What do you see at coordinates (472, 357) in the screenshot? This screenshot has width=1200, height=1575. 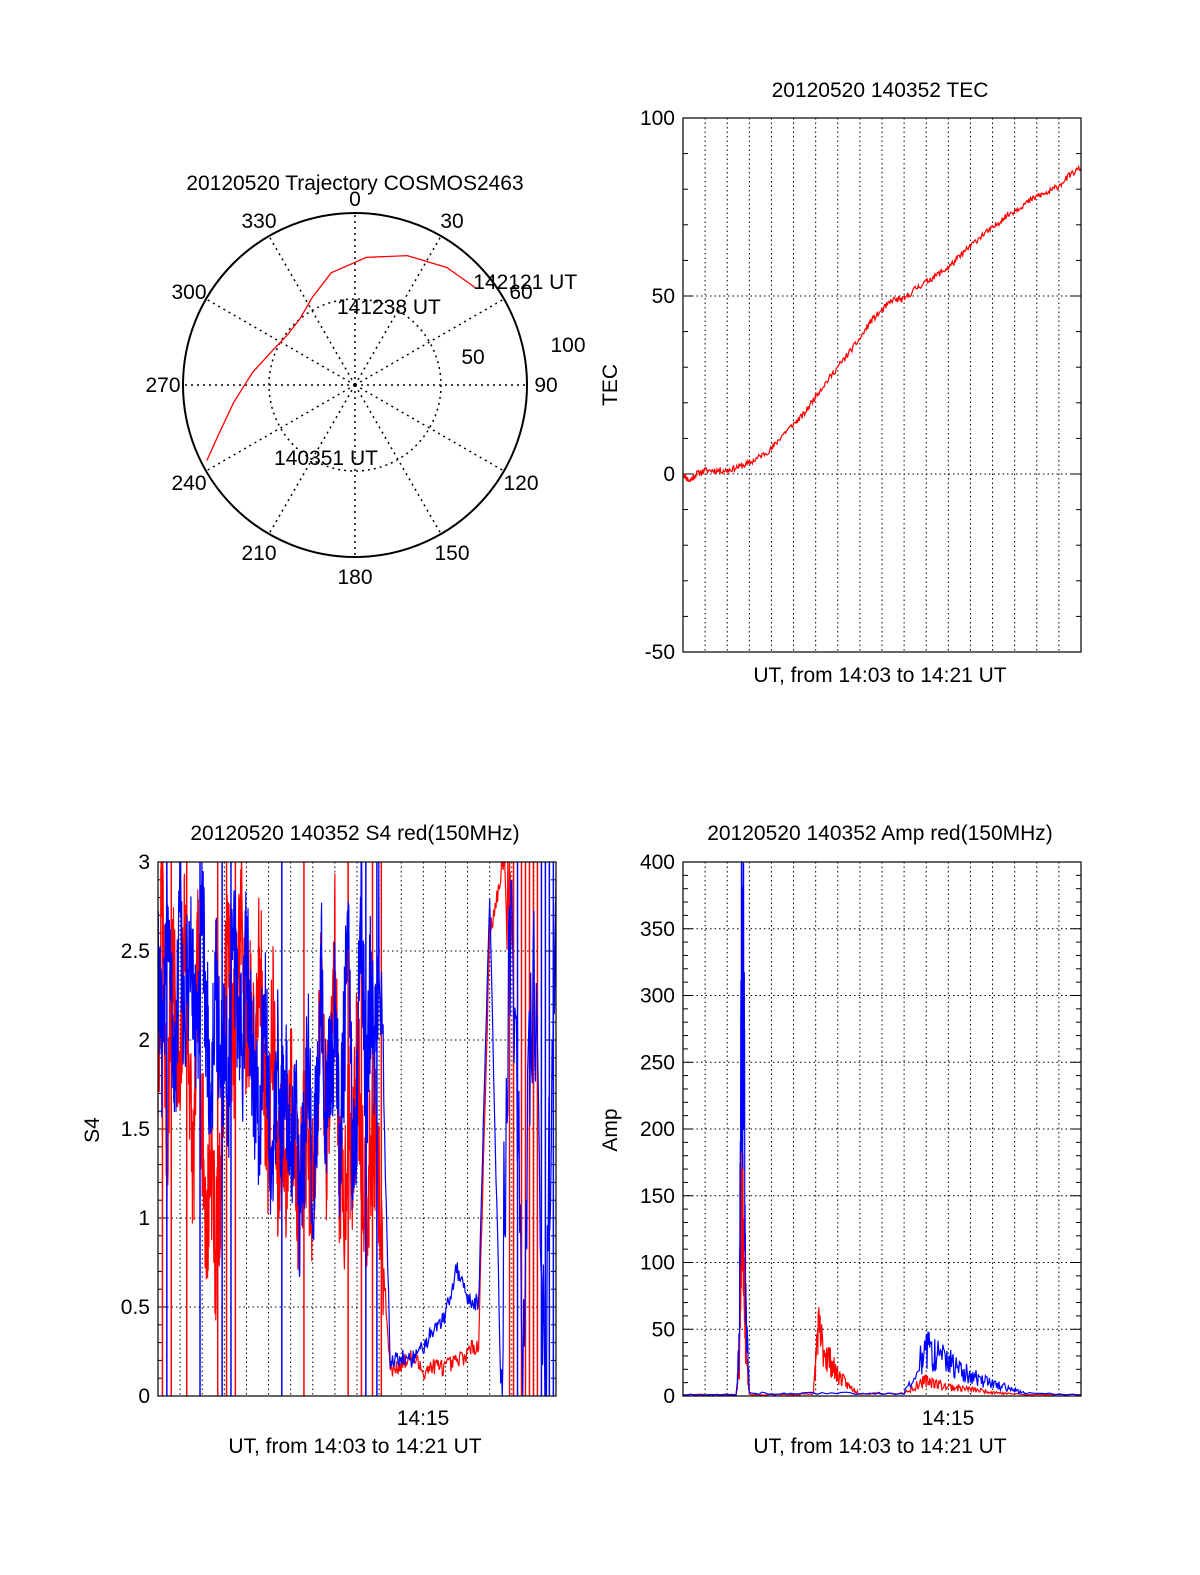 I see `radial-label-50: 50` at bounding box center [472, 357].